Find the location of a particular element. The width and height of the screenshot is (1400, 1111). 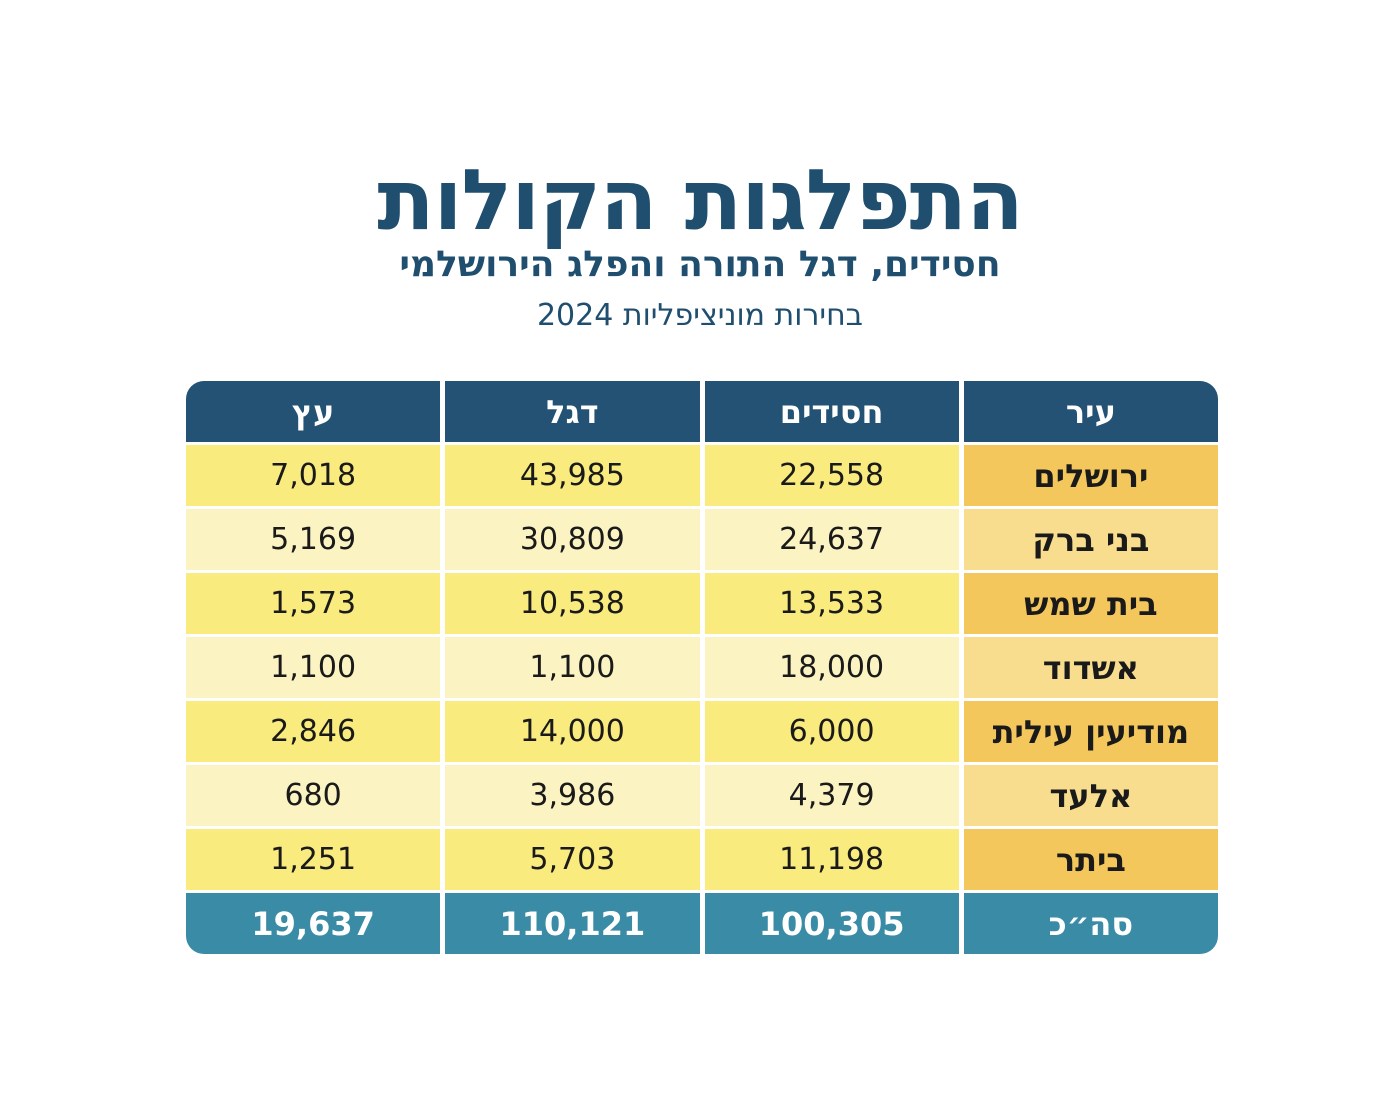

hasidim-cell: 6,000 is located at coordinates (831, 731).